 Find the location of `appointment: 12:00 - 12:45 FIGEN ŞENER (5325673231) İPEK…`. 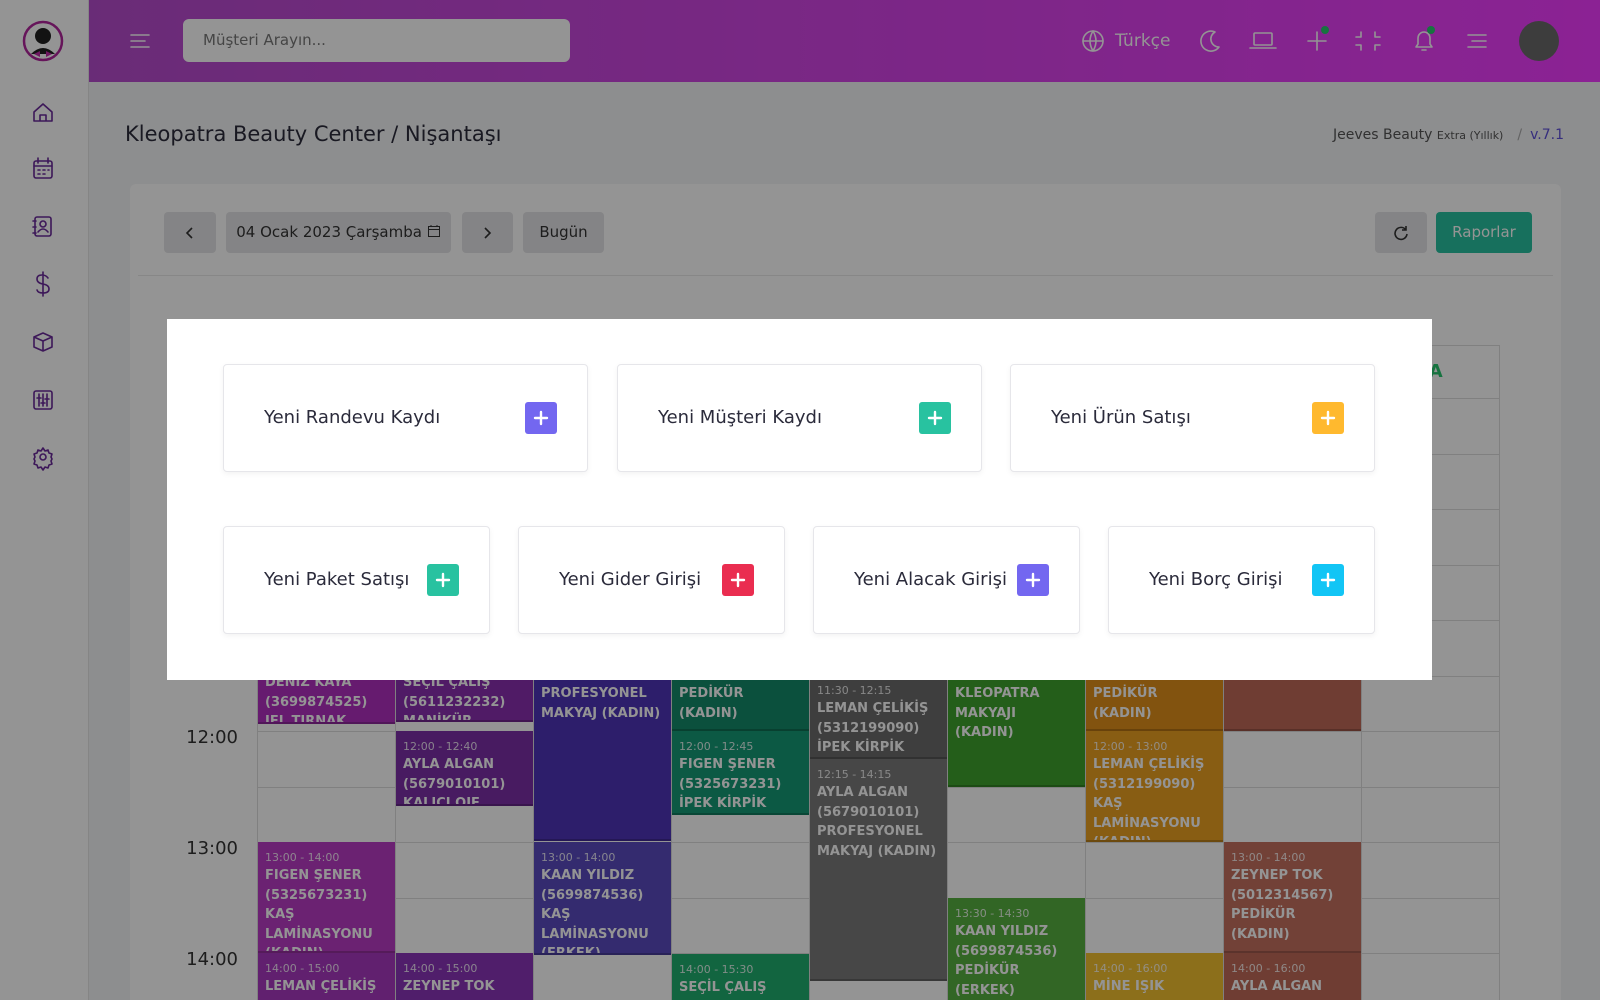

appointment: 12:00 - 12:45 FIGEN ŞENER (5325673231) İPEK… is located at coordinates (740, 773).